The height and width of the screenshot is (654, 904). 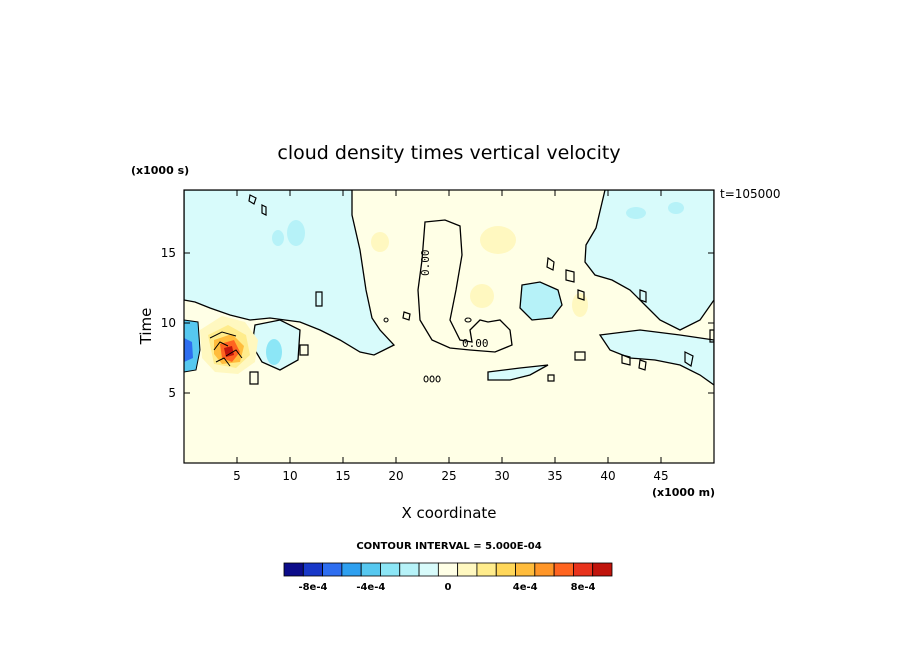 What do you see at coordinates (448, 577) in the screenshot?
I see `colorbar: -8e-4 -4e-4 0 4e-4 8e-4` at bounding box center [448, 577].